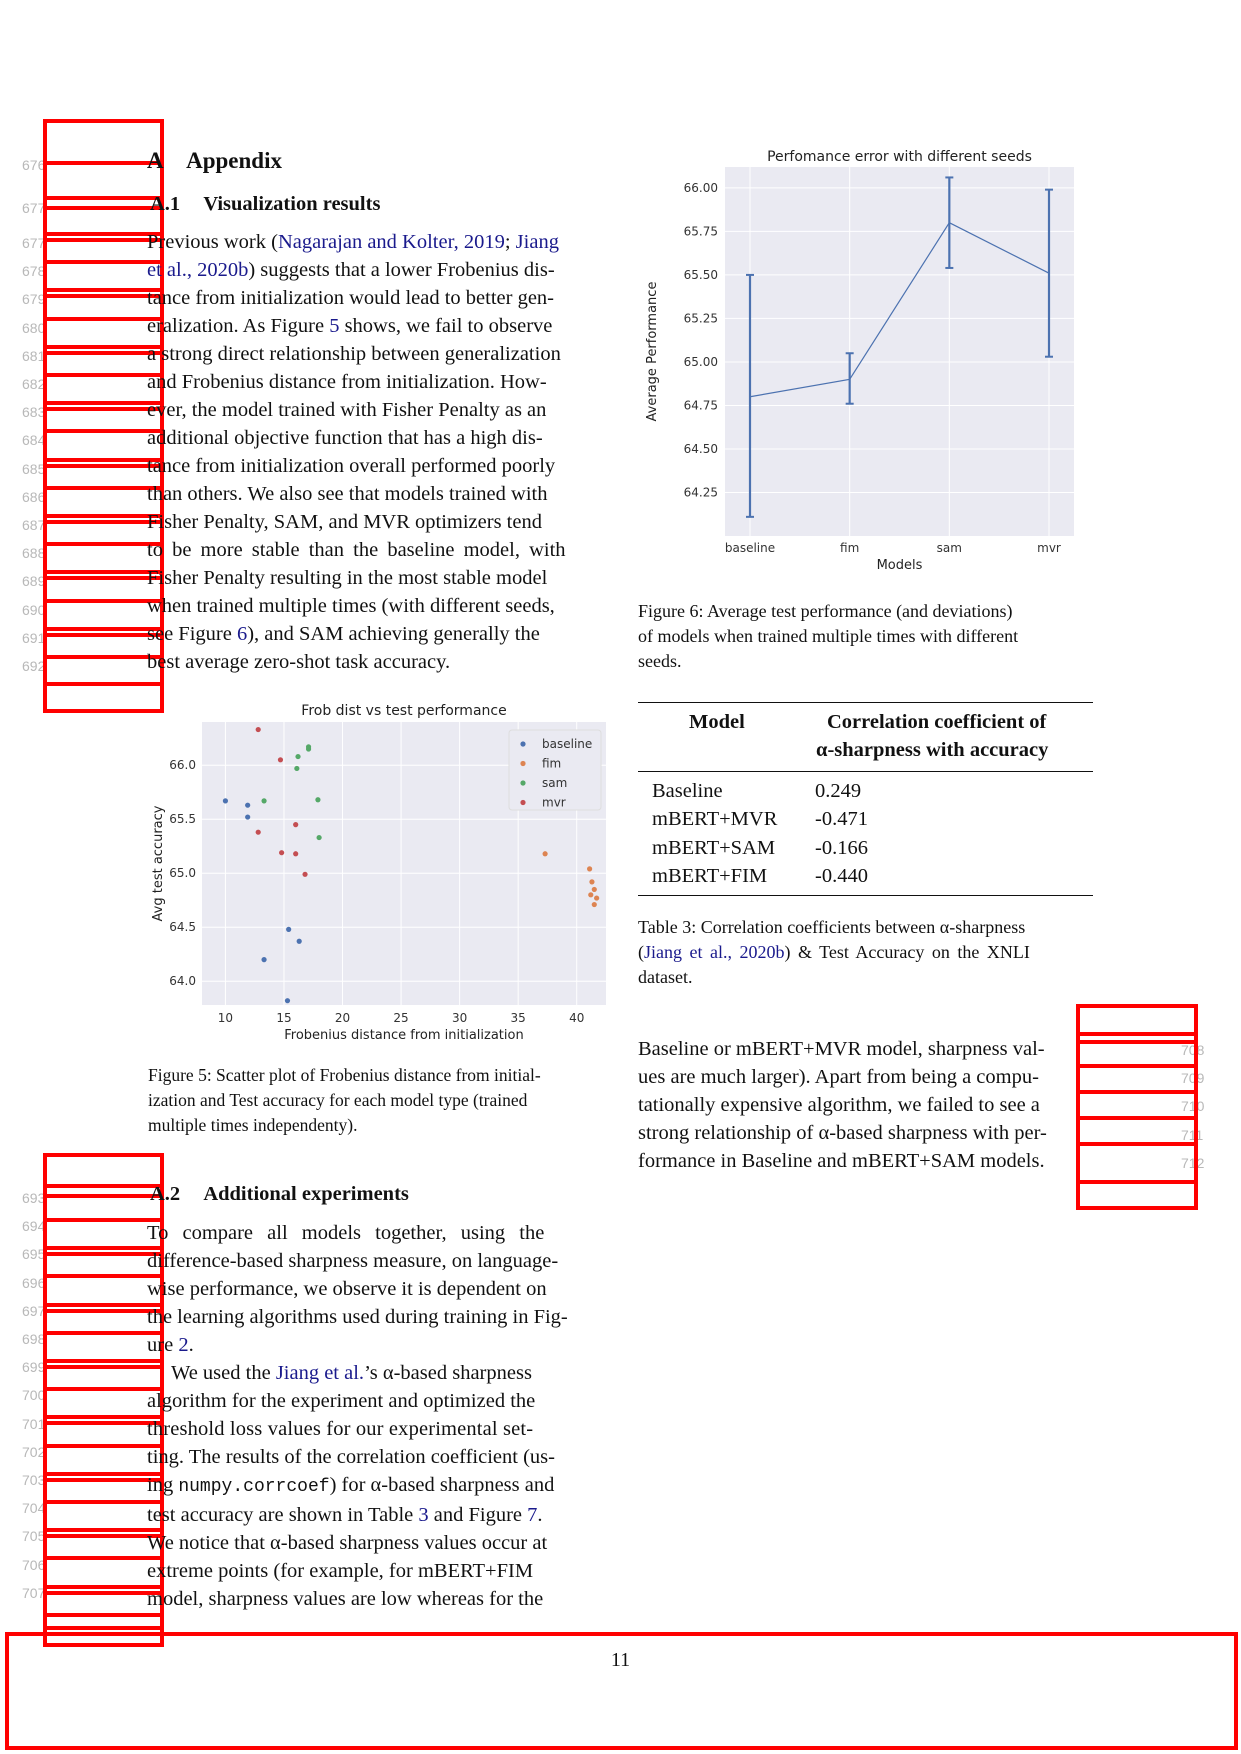 This screenshot has width=1241, height=1754. I want to click on x-tick-label: sam, so click(949, 548).